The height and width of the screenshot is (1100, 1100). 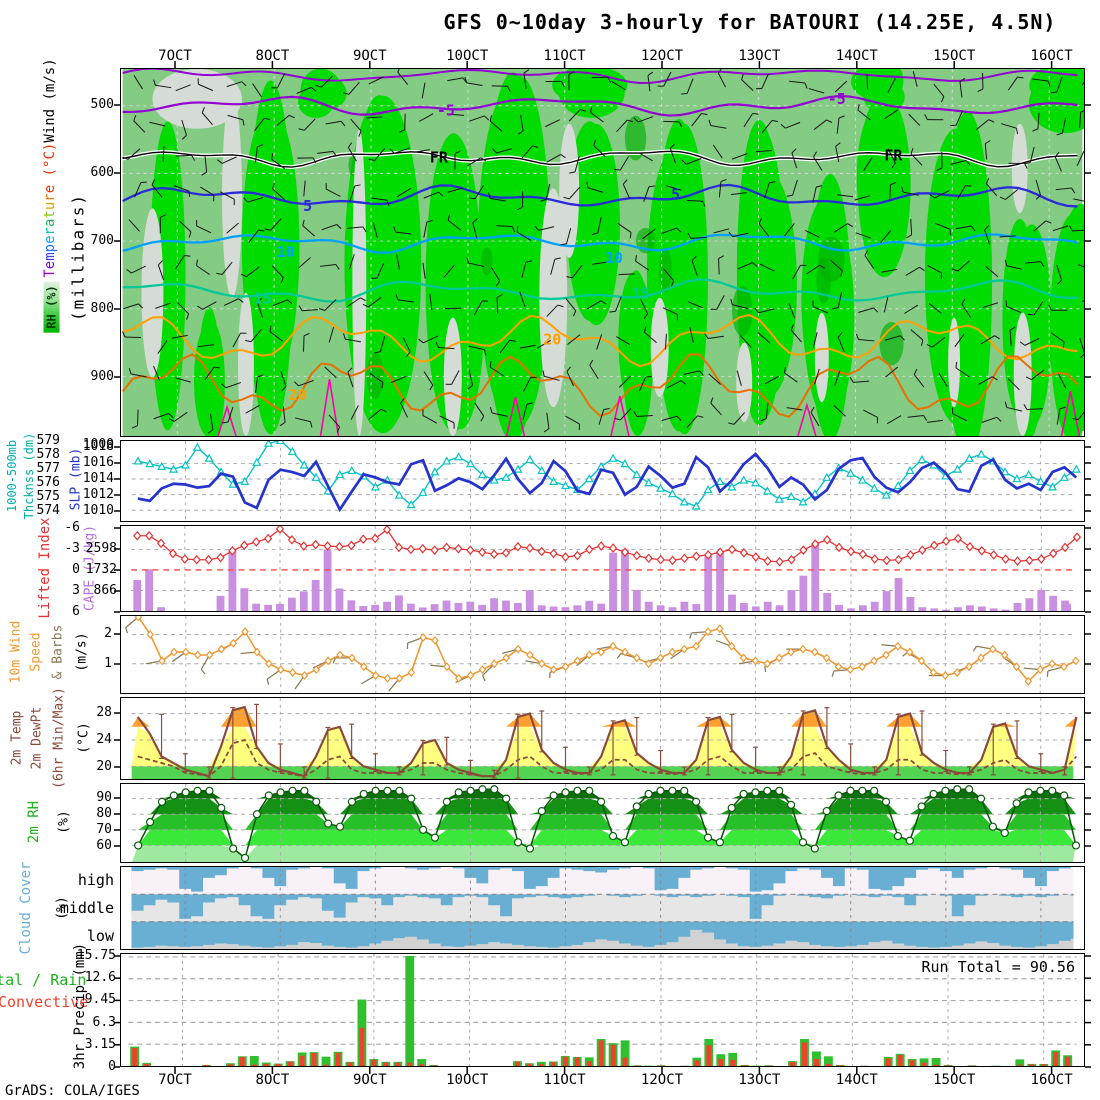 What do you see at coordinates (102, 240) in the screenshot?
I see `tick-label: 700` at bounding box center [102, 240].